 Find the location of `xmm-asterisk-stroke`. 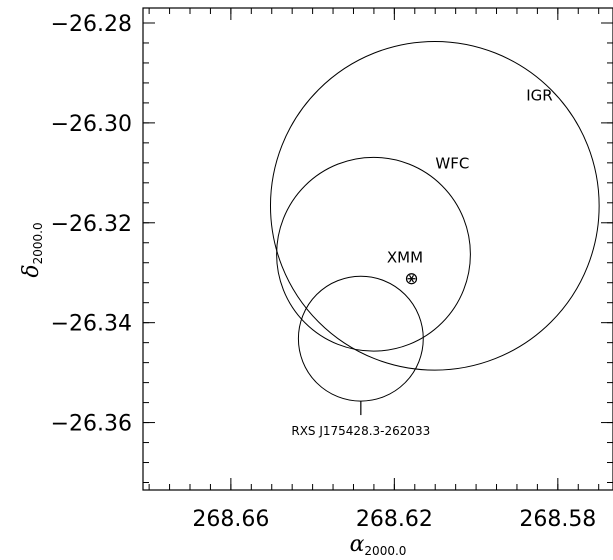

xmm-asterisk-stroke is located at coordinates (411, 278).